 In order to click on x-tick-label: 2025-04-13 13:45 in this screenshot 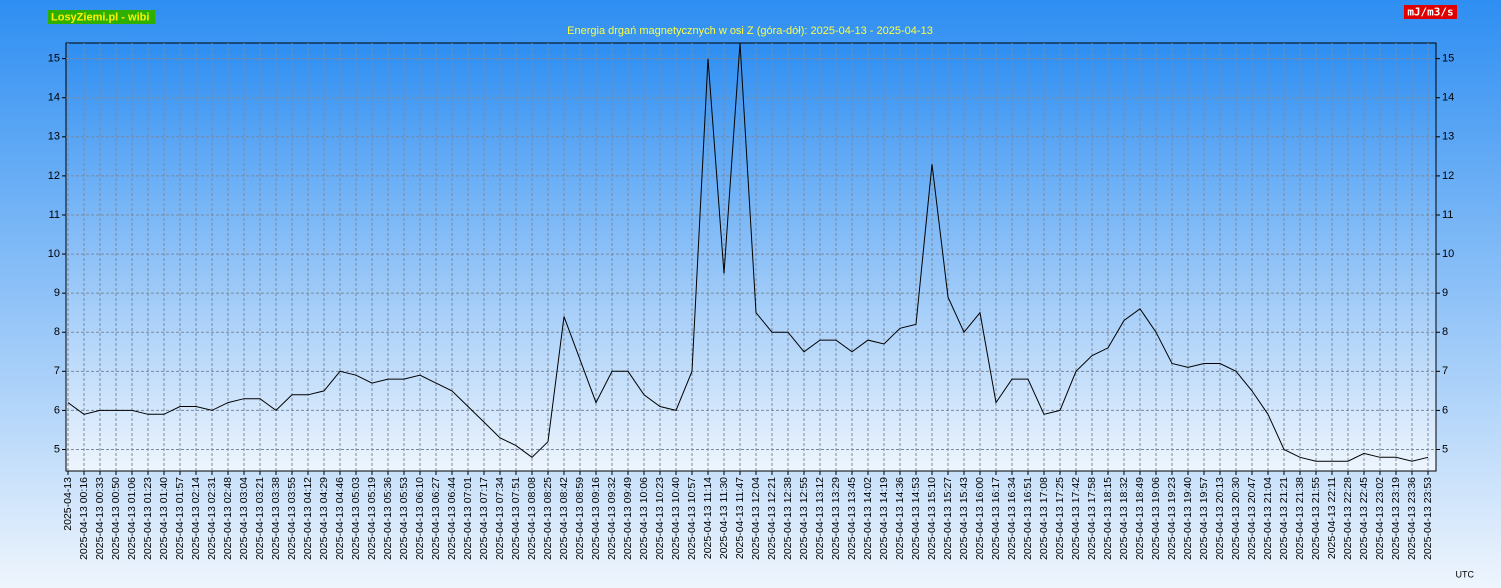, I will do `click(852, 518)`.